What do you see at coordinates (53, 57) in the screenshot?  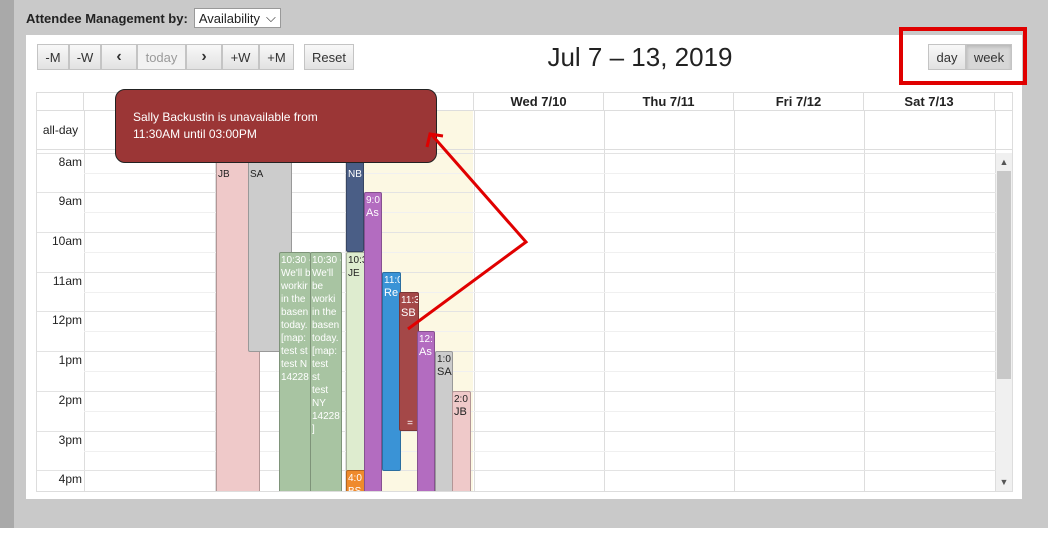 I see `prev-month-button: -M` at bounding box center [53, 57].